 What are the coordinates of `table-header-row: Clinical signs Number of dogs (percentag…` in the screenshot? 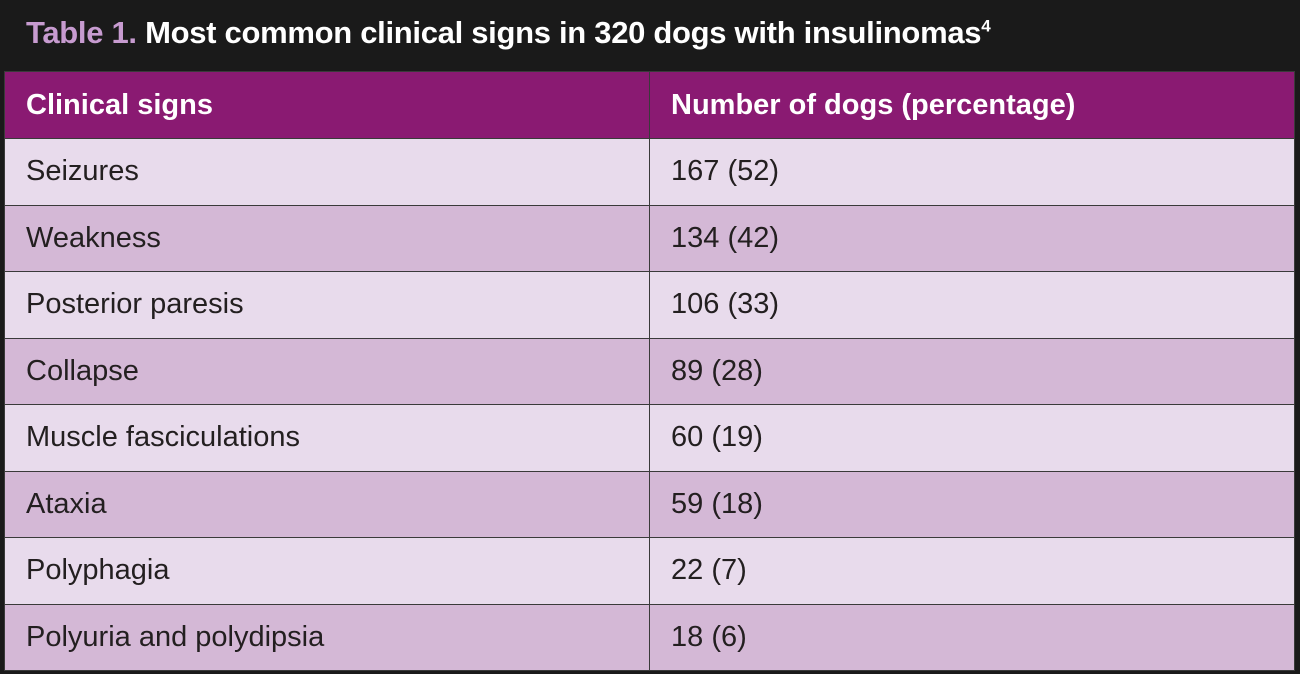 It's located at (649, 105).